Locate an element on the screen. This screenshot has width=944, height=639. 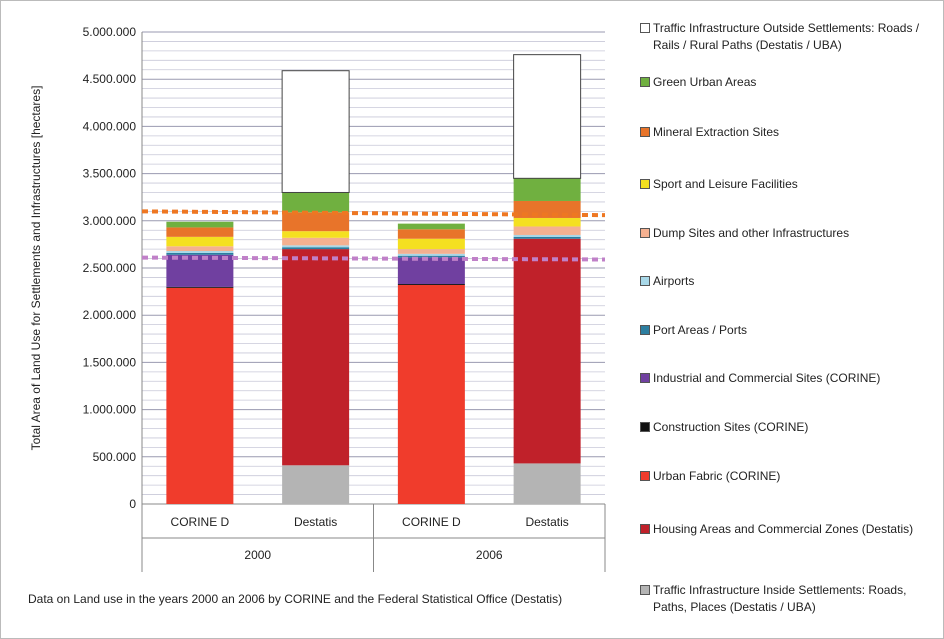
legend-item: Industrial and Commercial Sites (CORINE) is located at coordinates (789, 378).